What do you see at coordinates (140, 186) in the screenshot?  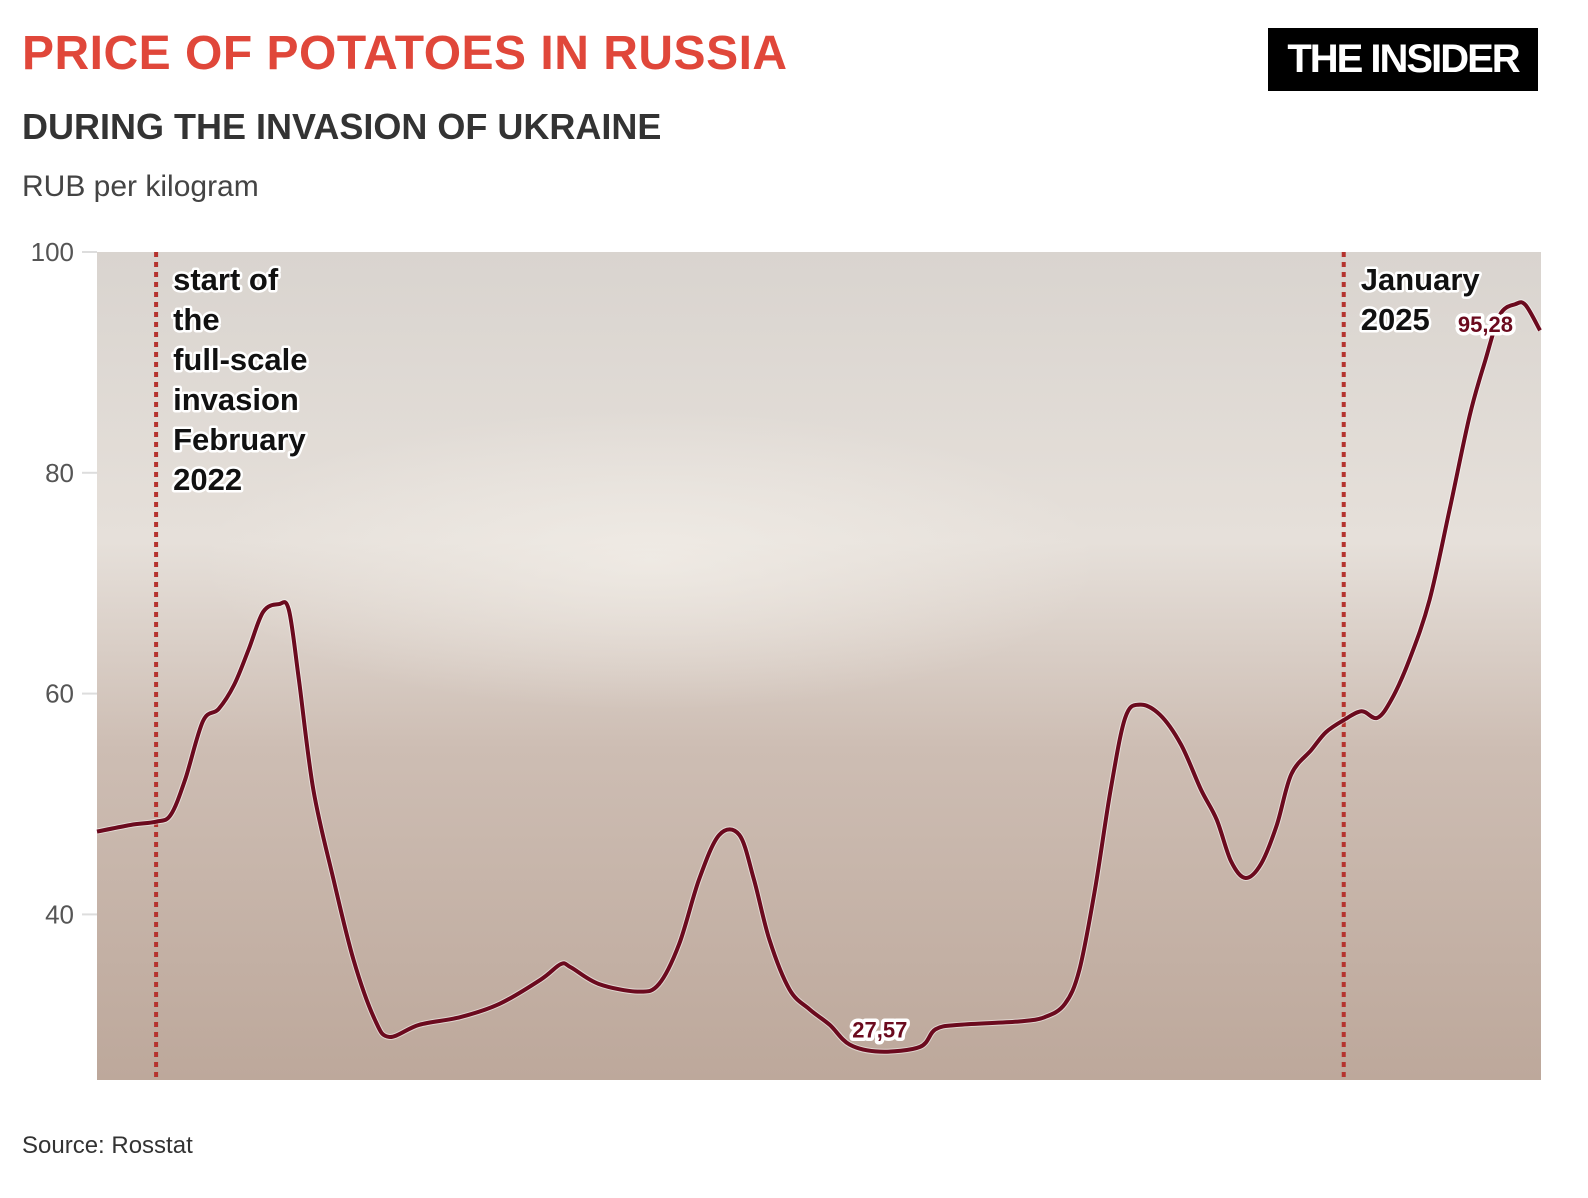 I see `unit-label: RUB per kilogram` at bounding box center [140, 186].